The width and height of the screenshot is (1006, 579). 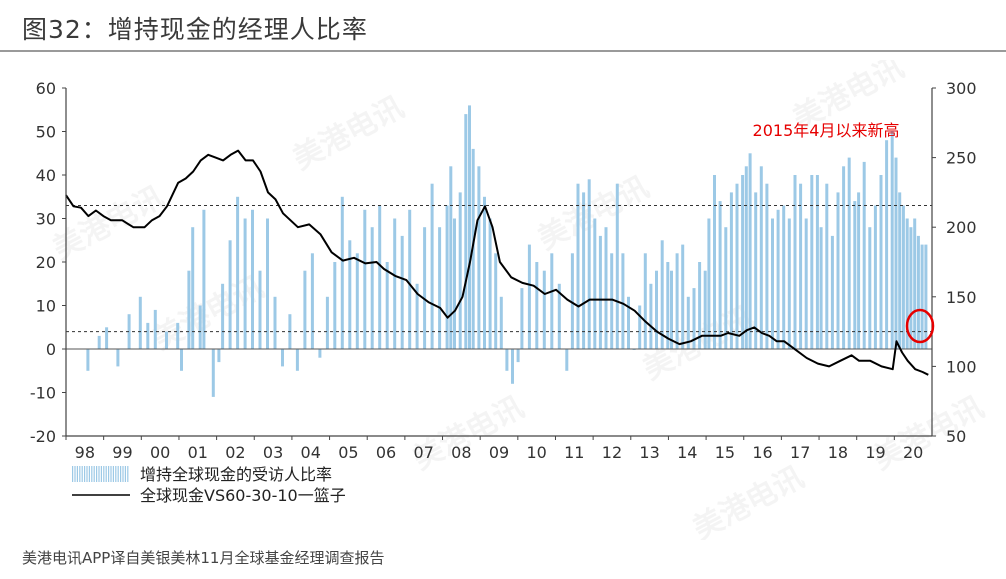 I want to click on left-tick-label: 60, so click(x=46, y=88).